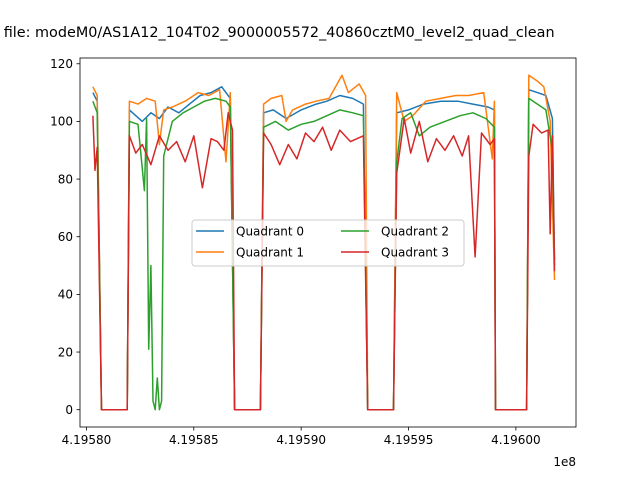 This screenshot has height=480, width=640. Describe the element at coordinates (409, 440) in the screenshot. I see `x-tick-label: 4.19595` at that location.